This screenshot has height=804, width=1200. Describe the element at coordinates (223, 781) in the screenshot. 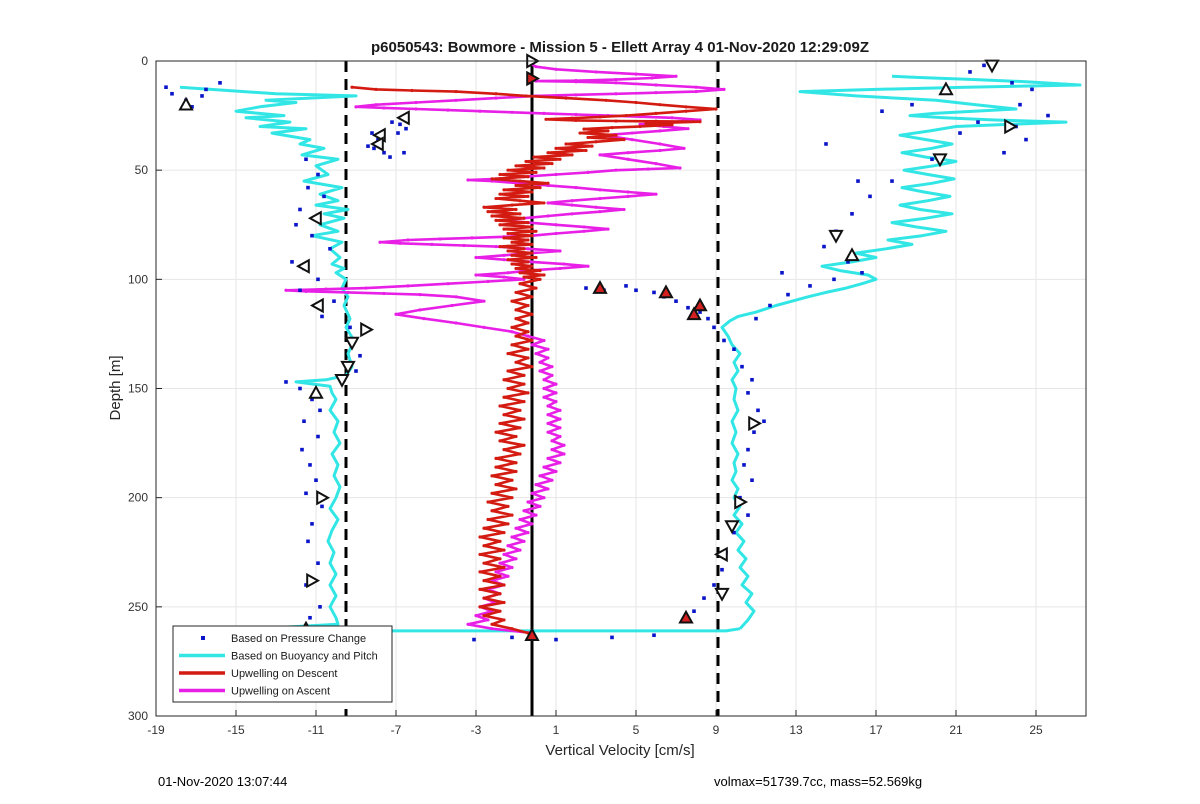

I see `footer-timestamp: 01-Nov-2020 13:07:44` at that location.